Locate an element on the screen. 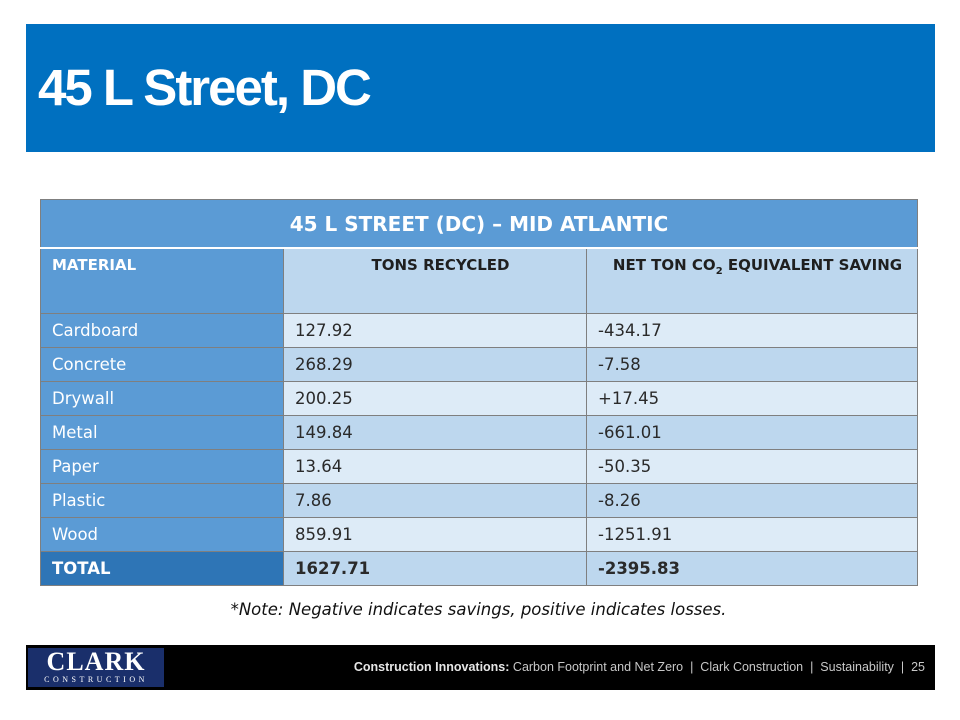 This screenshot has height=720, width=960. header-material: MATERIAL is located at coordinates (162, 280).